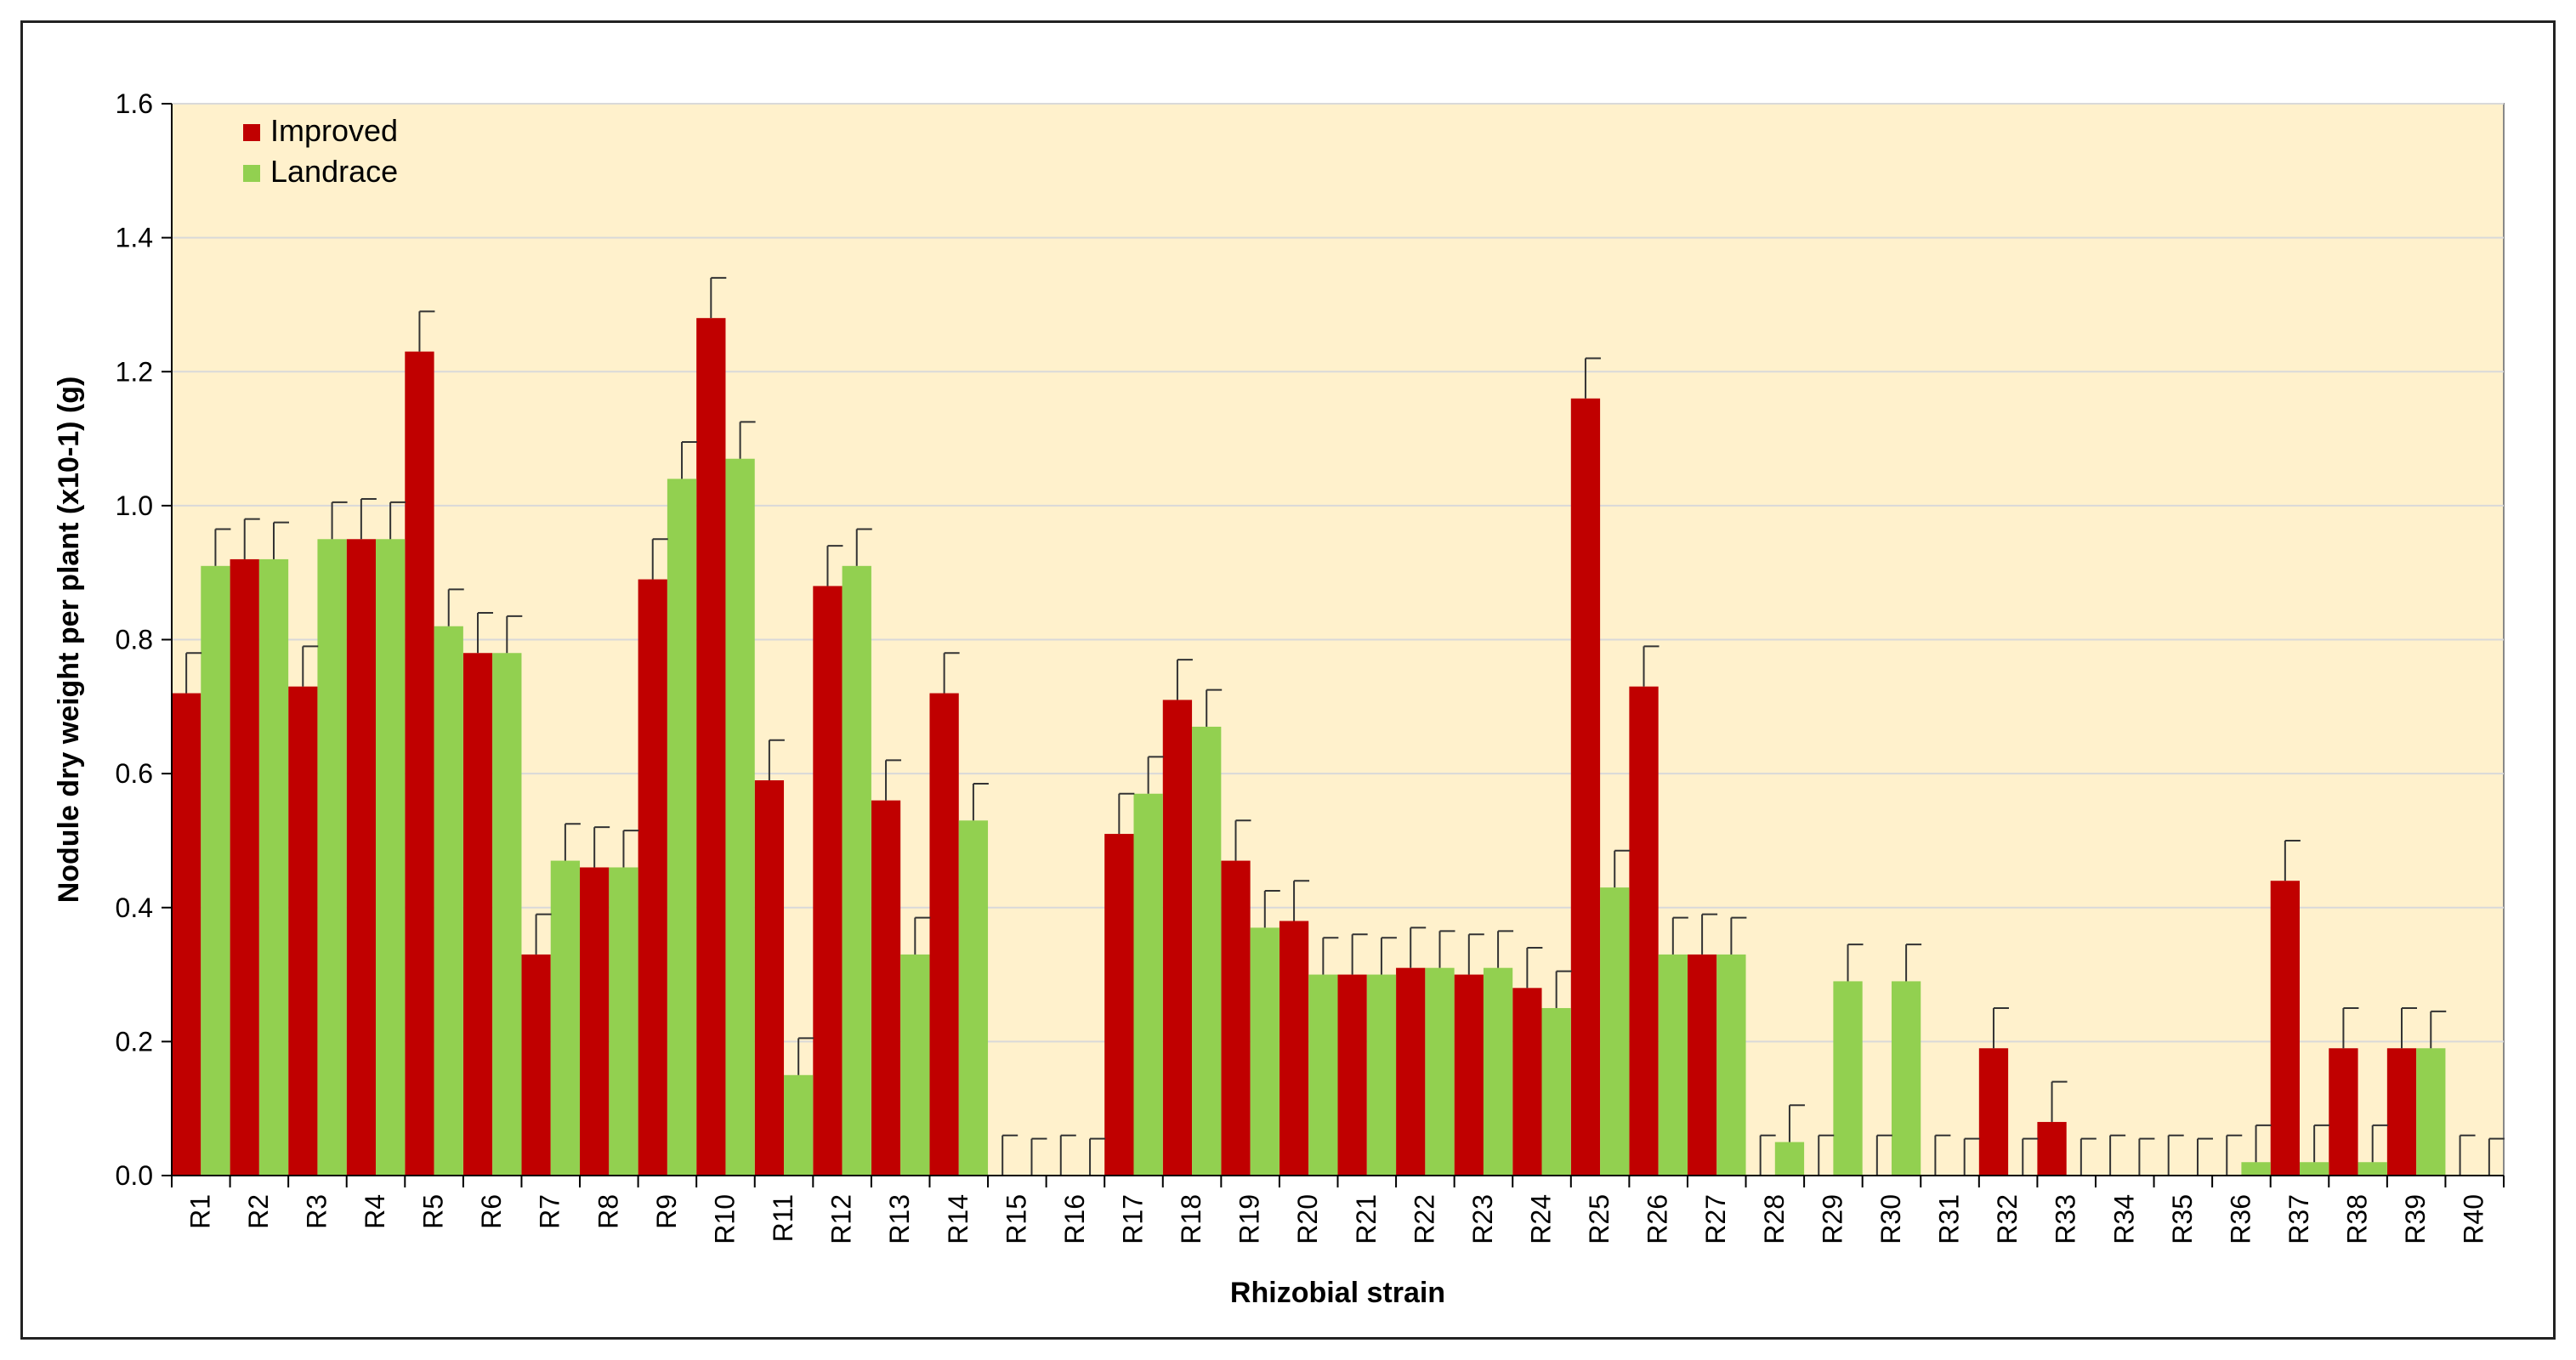  What do you see at coordinates (1716, 1219) in the screenshot?
I see `x-tick-label: R27` at bounding box center [1716, 1219].